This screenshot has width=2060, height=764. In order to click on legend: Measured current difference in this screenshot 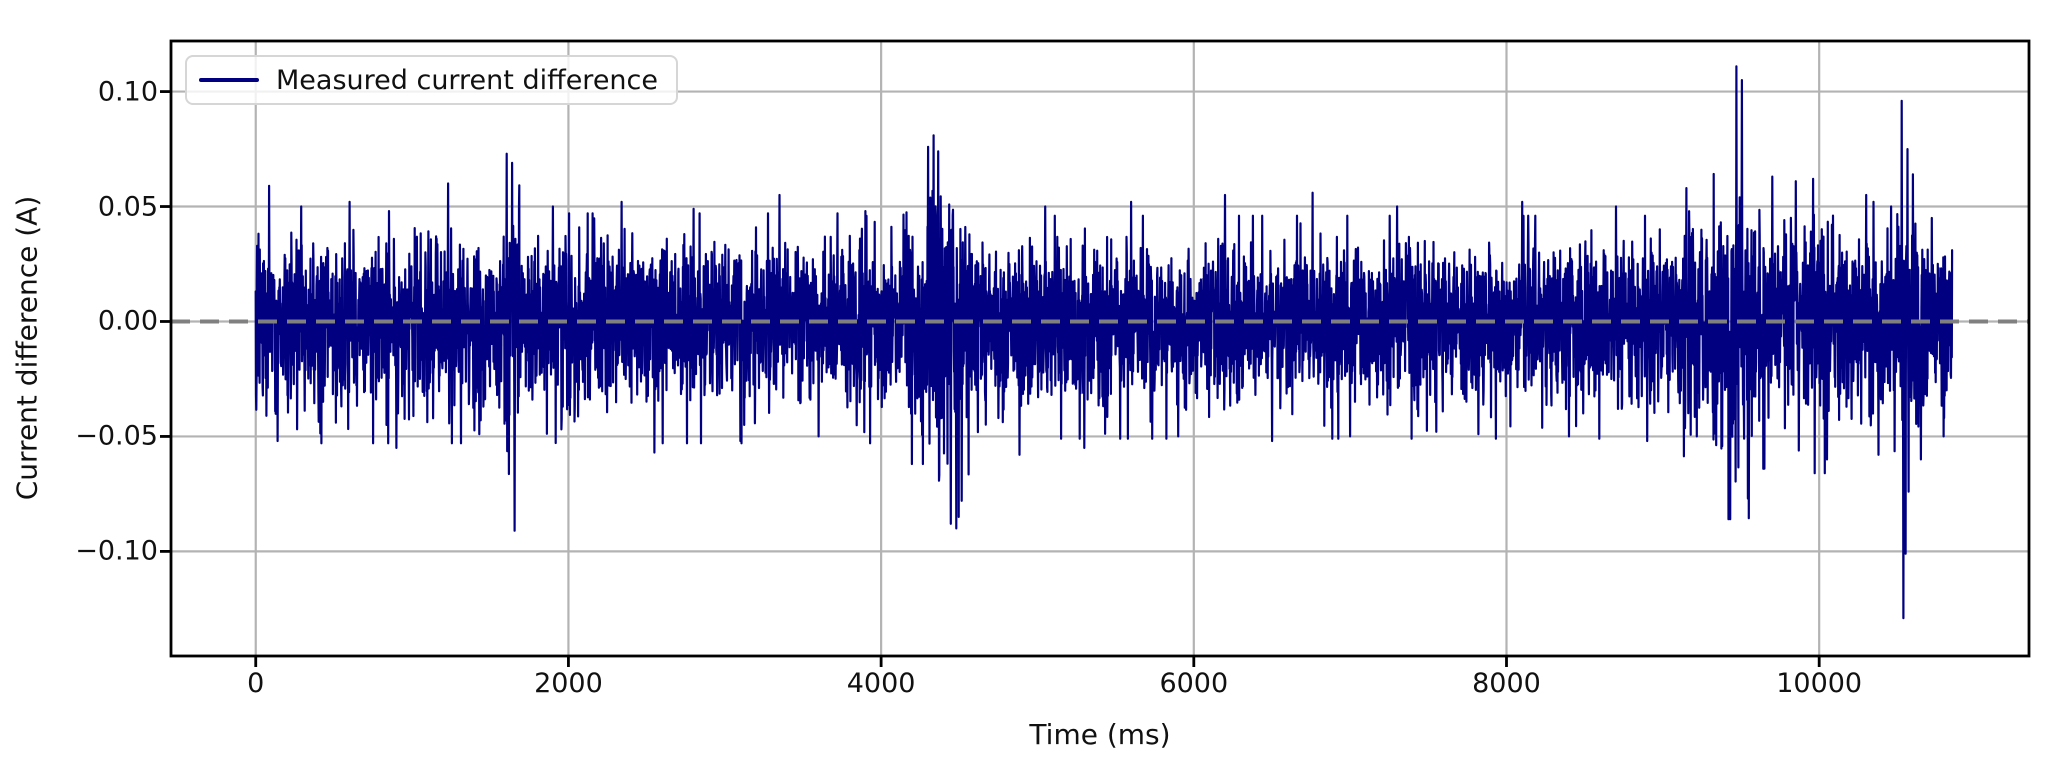, I will do `click(431, 80)`.